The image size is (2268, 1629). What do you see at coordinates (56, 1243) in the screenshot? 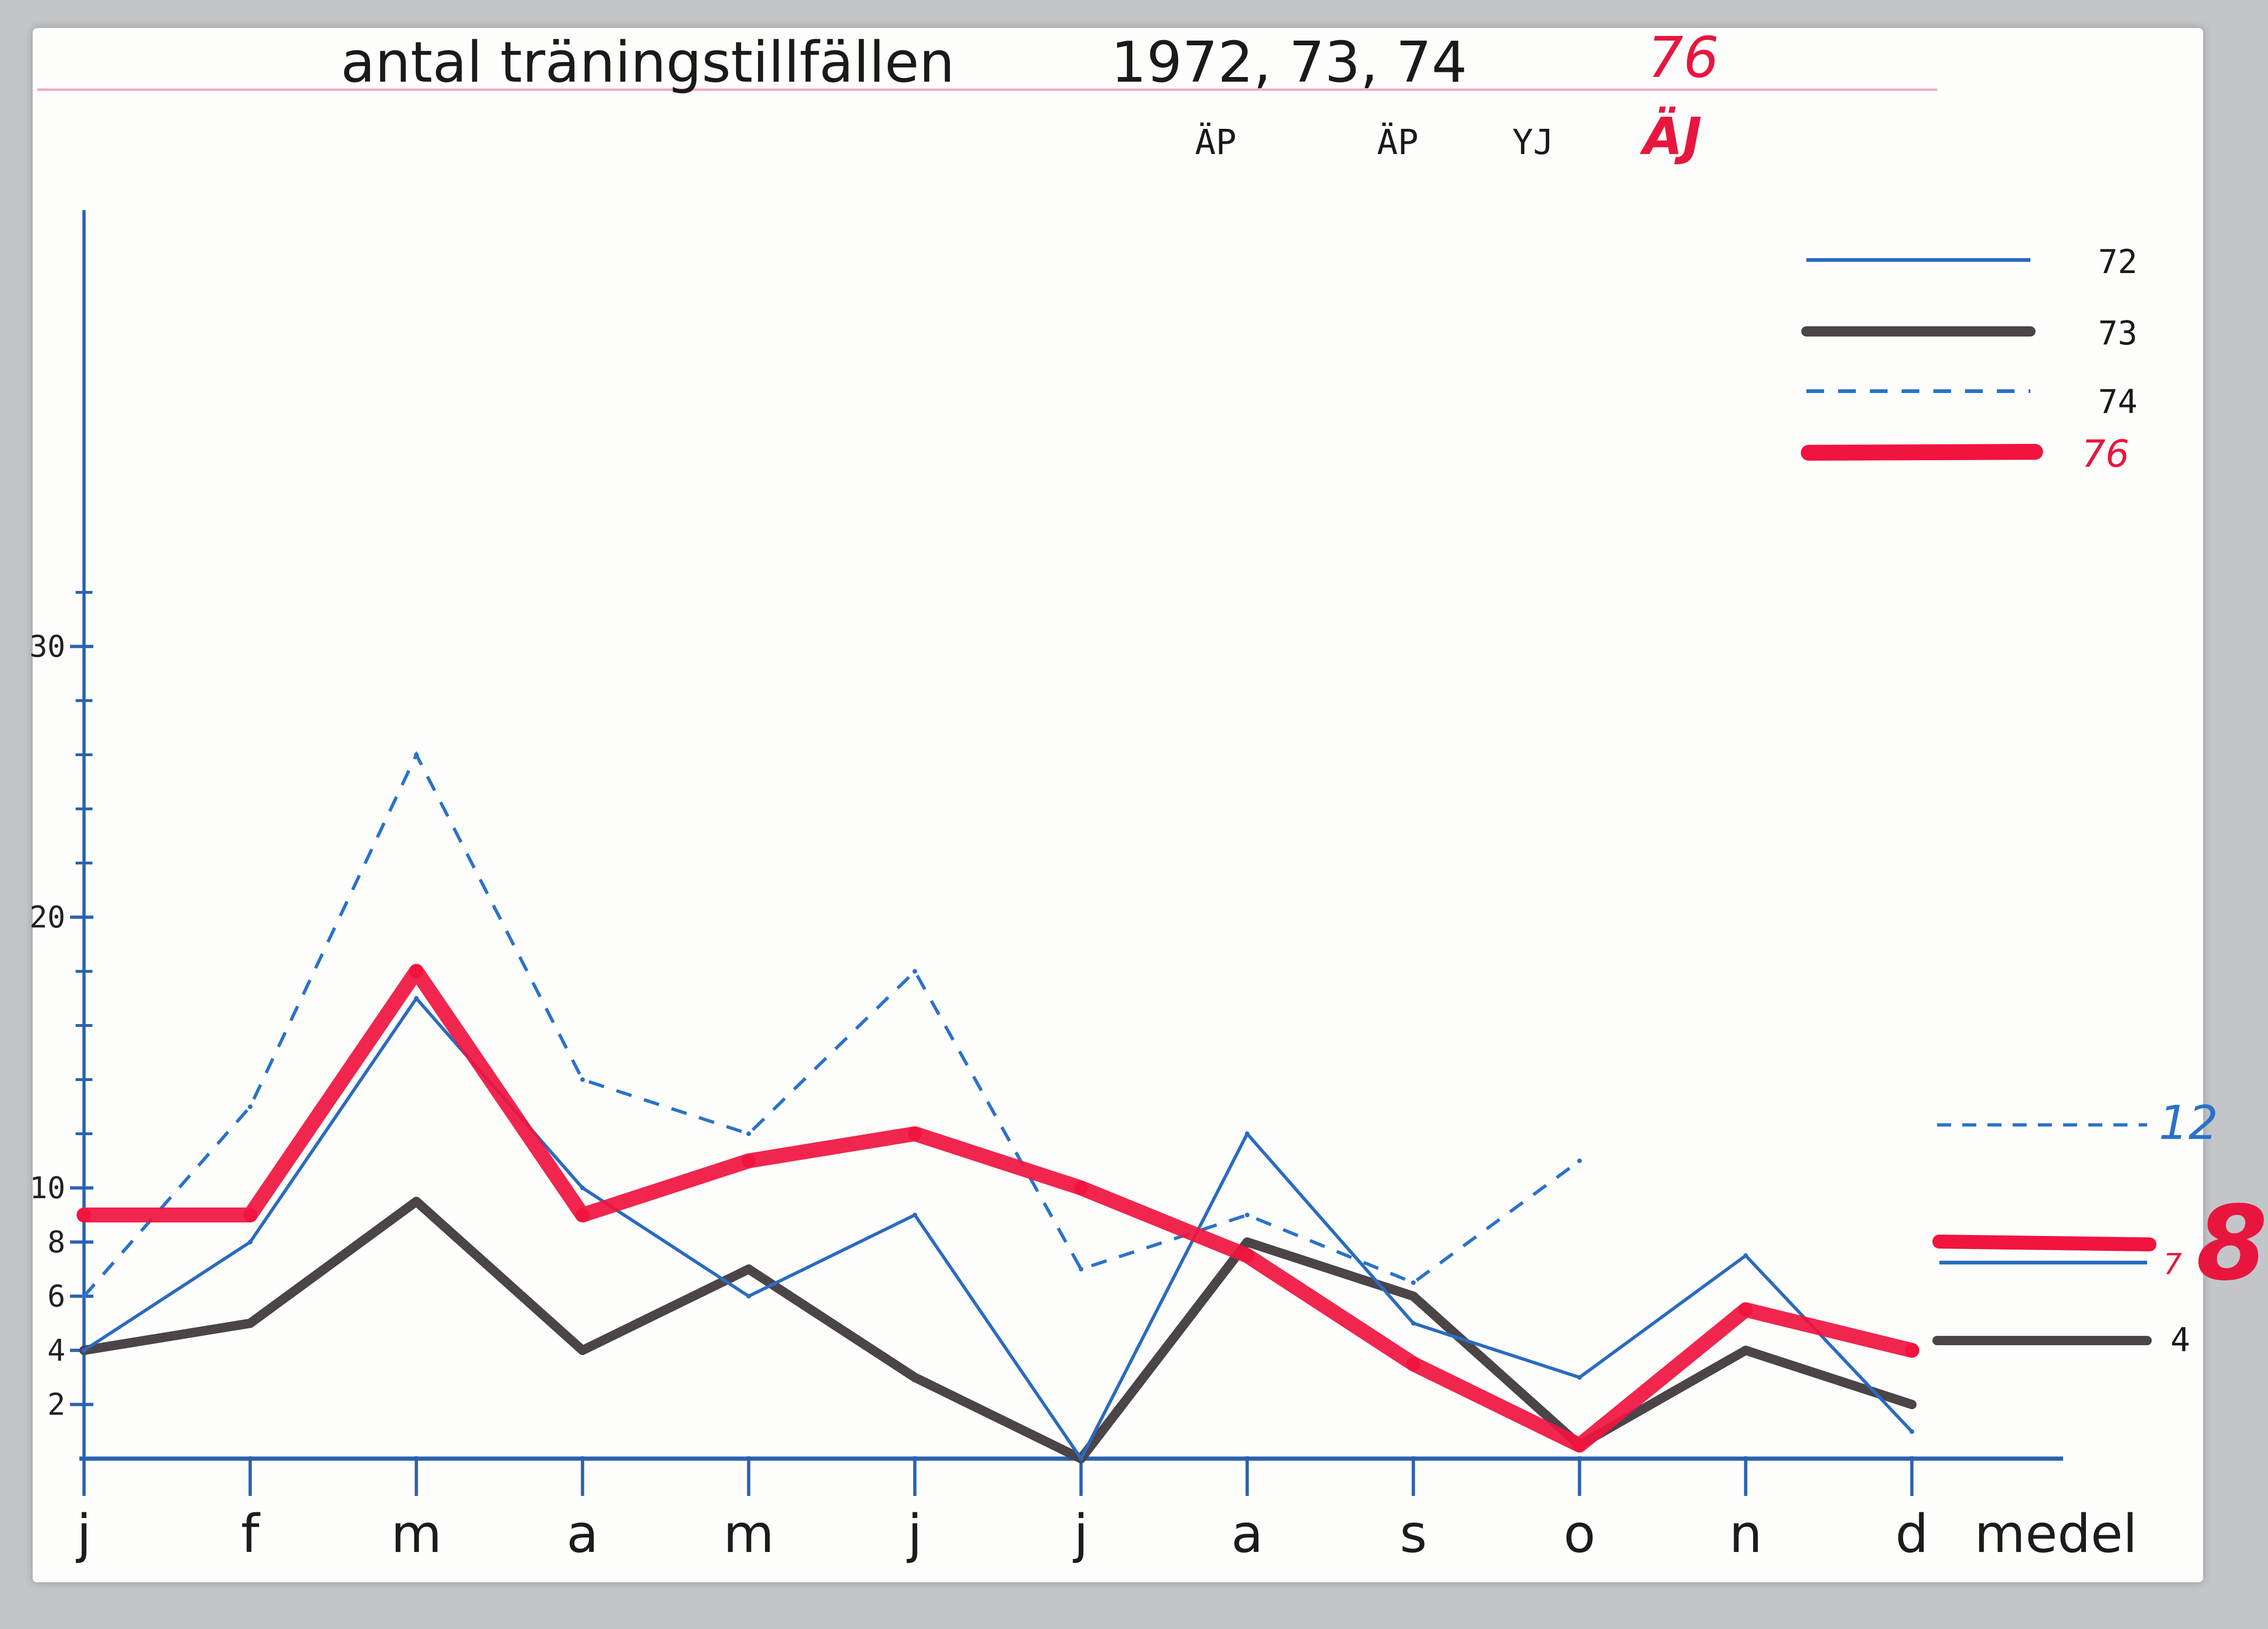
I see `y-tick-label: 8` at bounding box center [56, 1243].